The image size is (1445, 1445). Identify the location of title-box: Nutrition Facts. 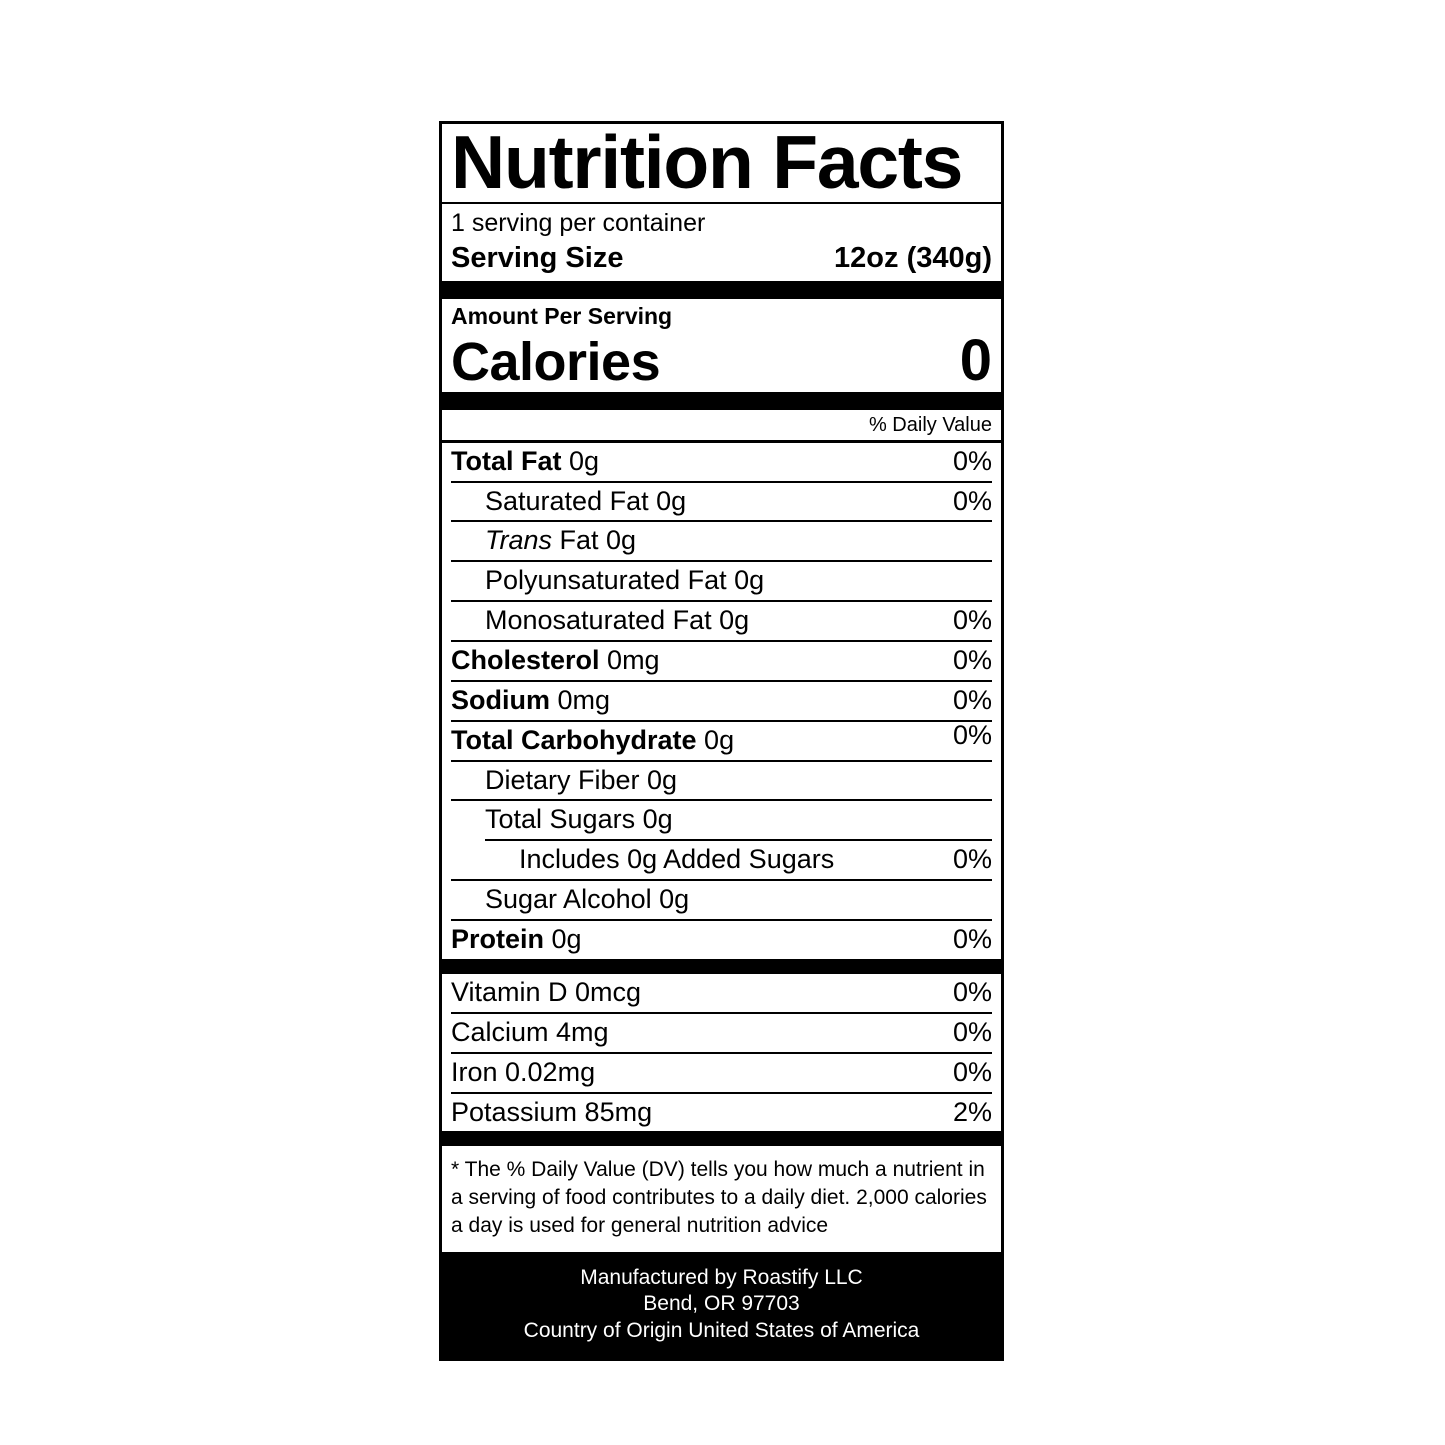
(721, 164).